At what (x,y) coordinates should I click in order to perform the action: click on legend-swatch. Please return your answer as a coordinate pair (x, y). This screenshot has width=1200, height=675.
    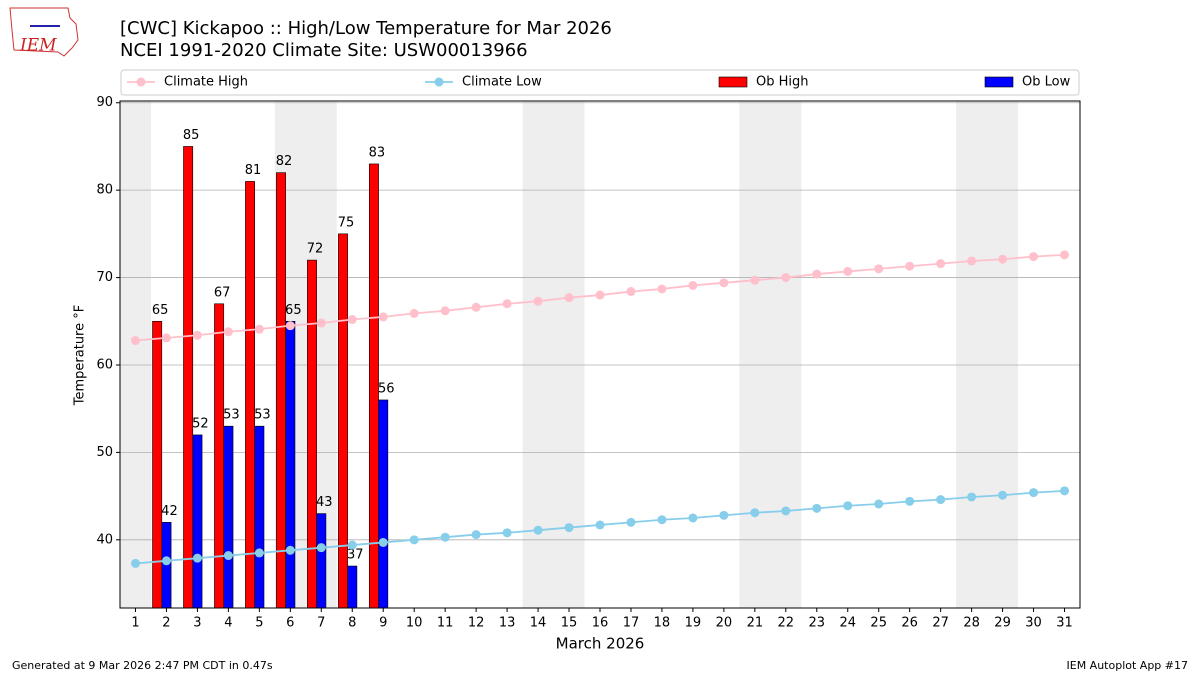
    Looking at the image, I should click on (999, 82).